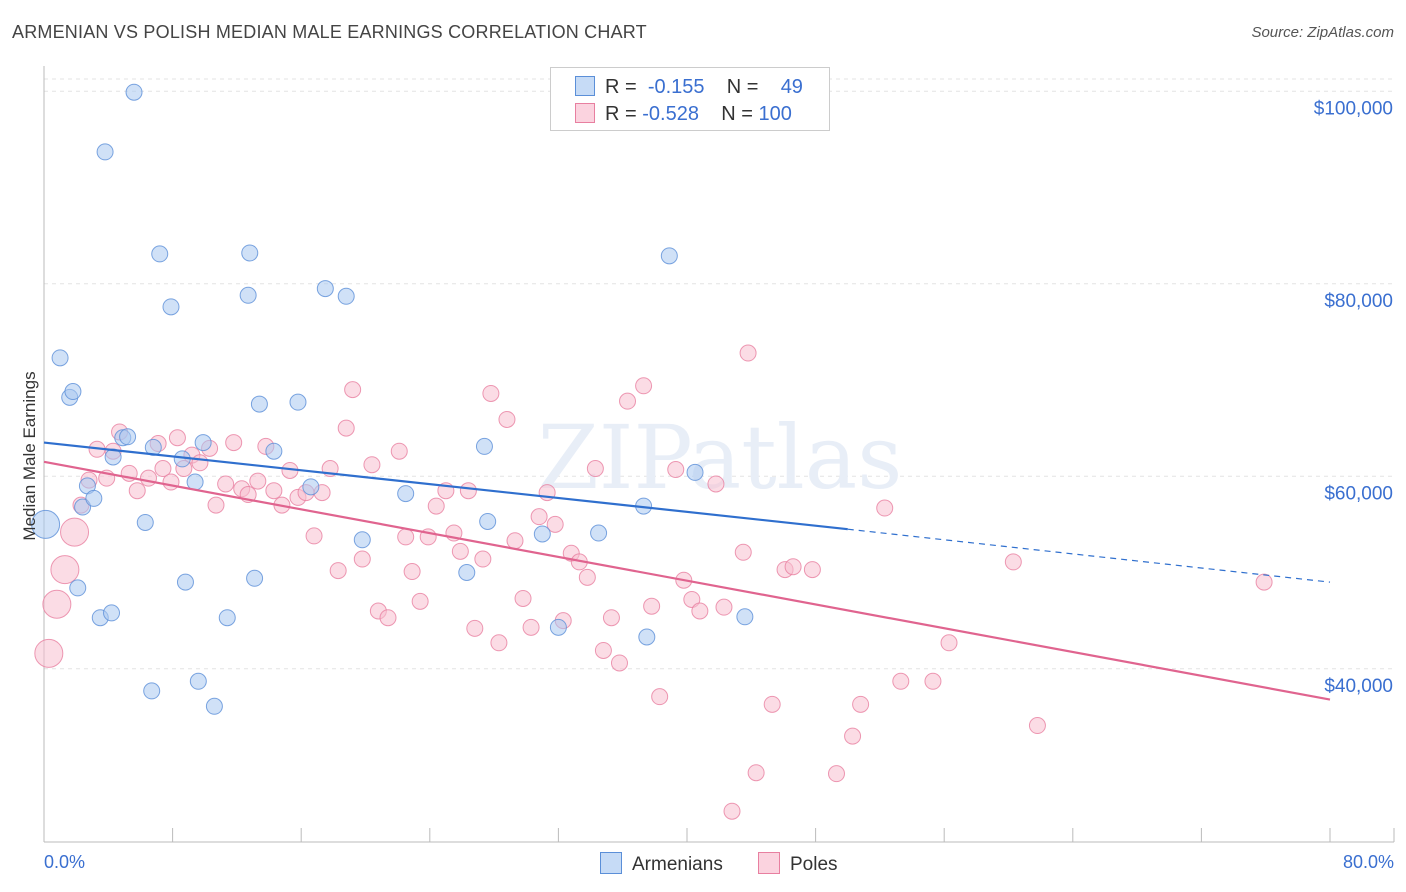 This screenshot has height=892, width=1406. I want to click on legend-row-armenians: R = -0.155 N = 49, so click(689, 87).